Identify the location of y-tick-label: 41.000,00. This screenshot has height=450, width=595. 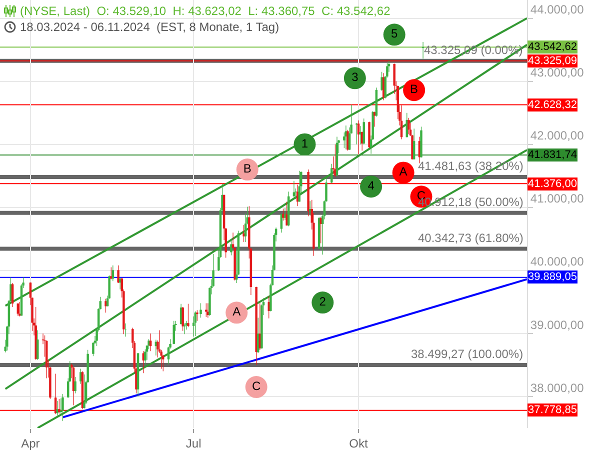
(557, 199).